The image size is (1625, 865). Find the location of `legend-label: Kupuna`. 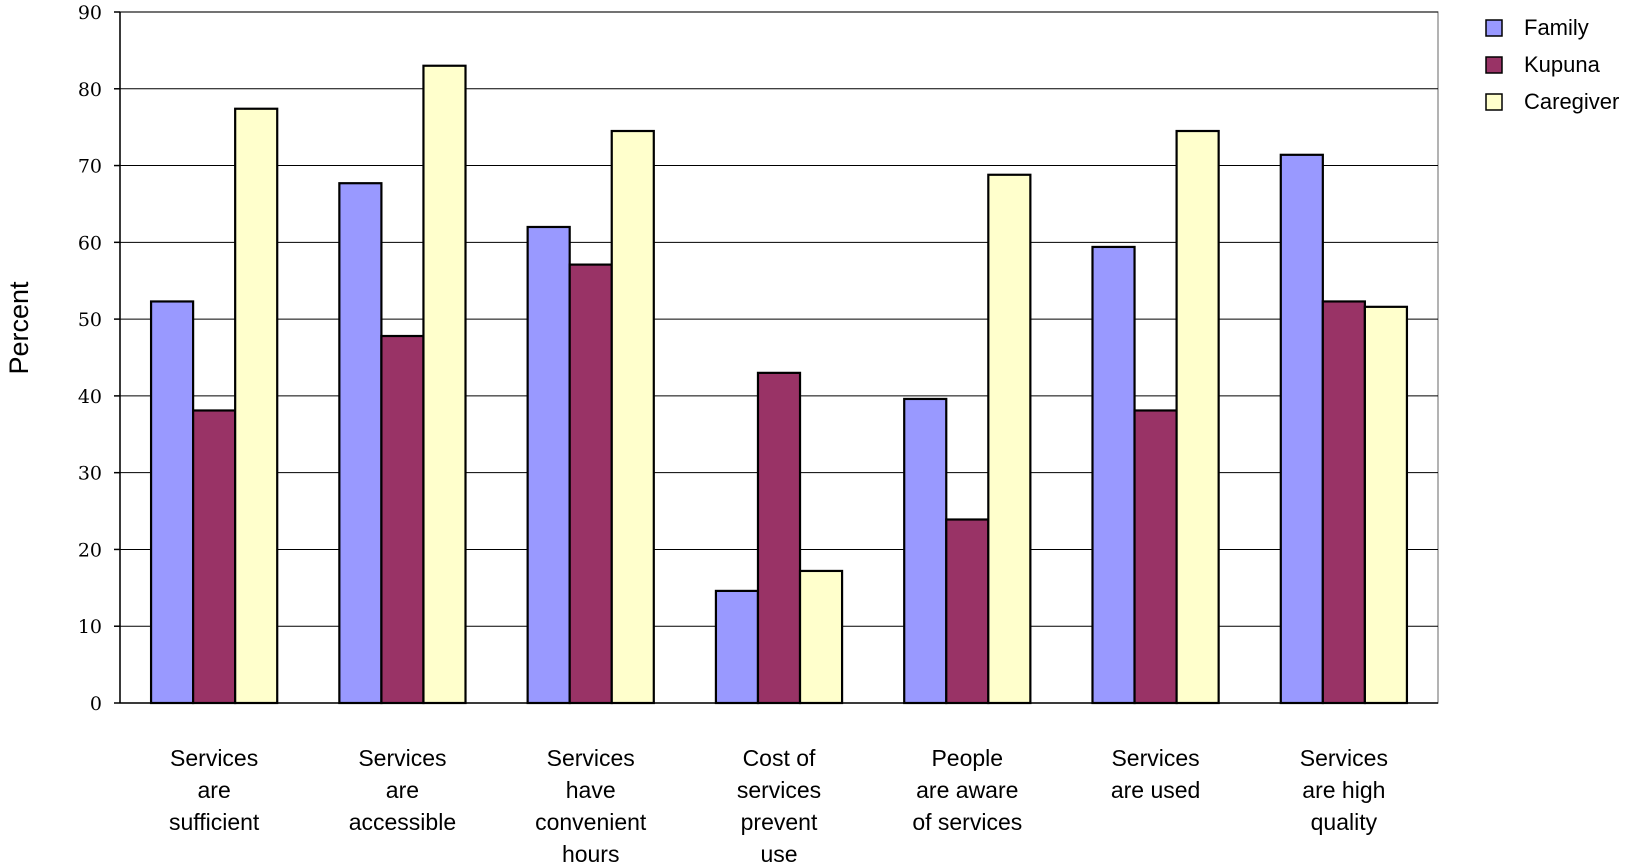

legend-label: Kupuna is located at coordinates (1562, 64).